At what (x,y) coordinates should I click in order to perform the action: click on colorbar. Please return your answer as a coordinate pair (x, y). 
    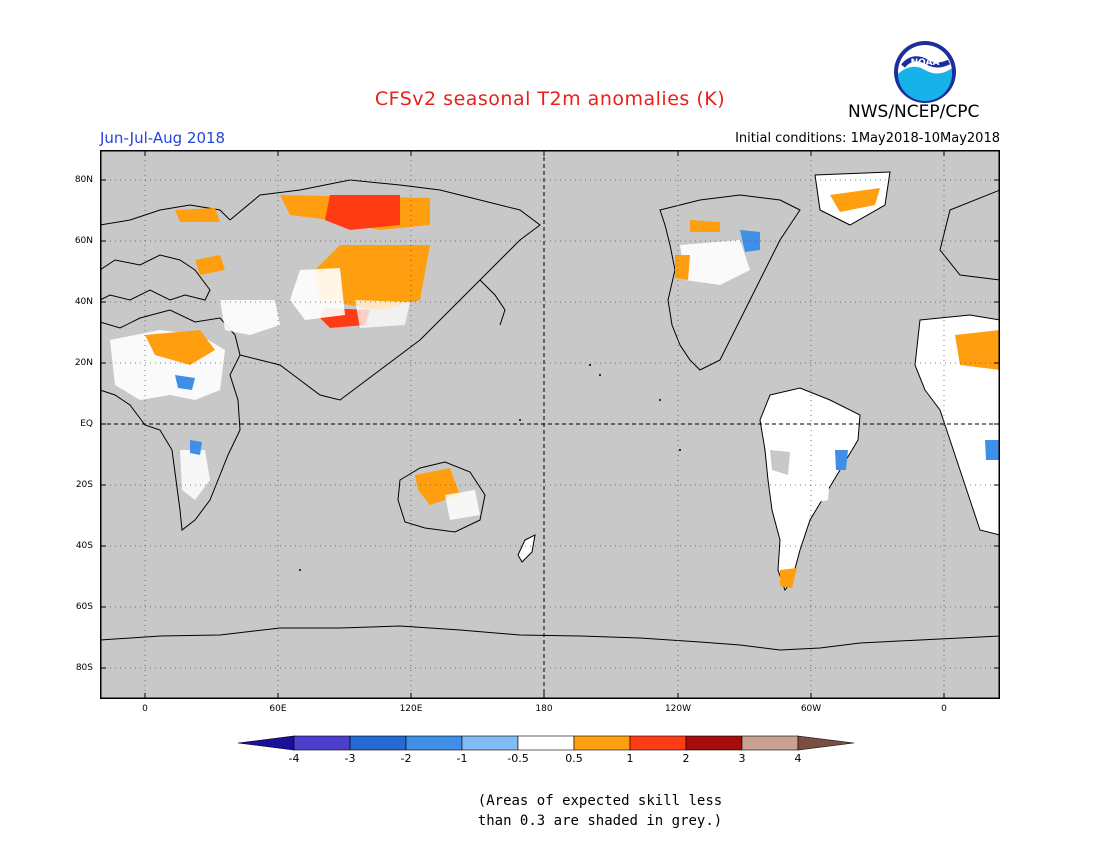
    Looking at the image, I should click on (546, 743).